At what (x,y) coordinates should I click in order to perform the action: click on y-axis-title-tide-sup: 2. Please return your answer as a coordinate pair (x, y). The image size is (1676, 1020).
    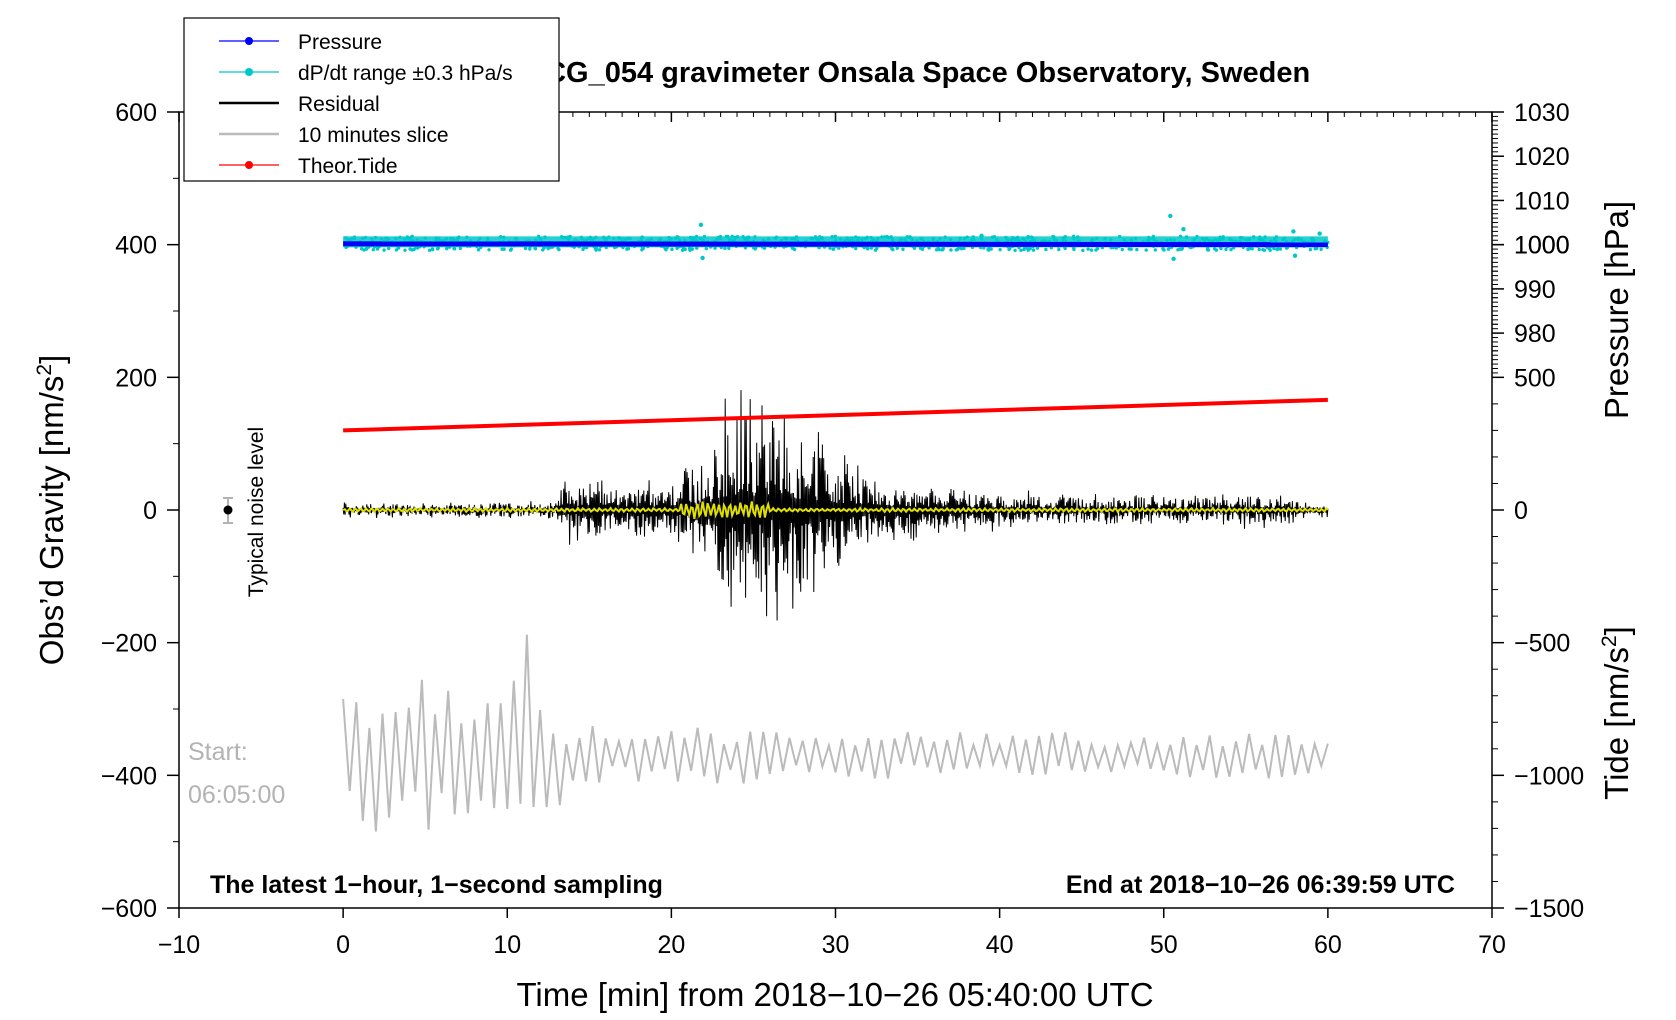
    Looking at the image, I should click on (1609, 641).